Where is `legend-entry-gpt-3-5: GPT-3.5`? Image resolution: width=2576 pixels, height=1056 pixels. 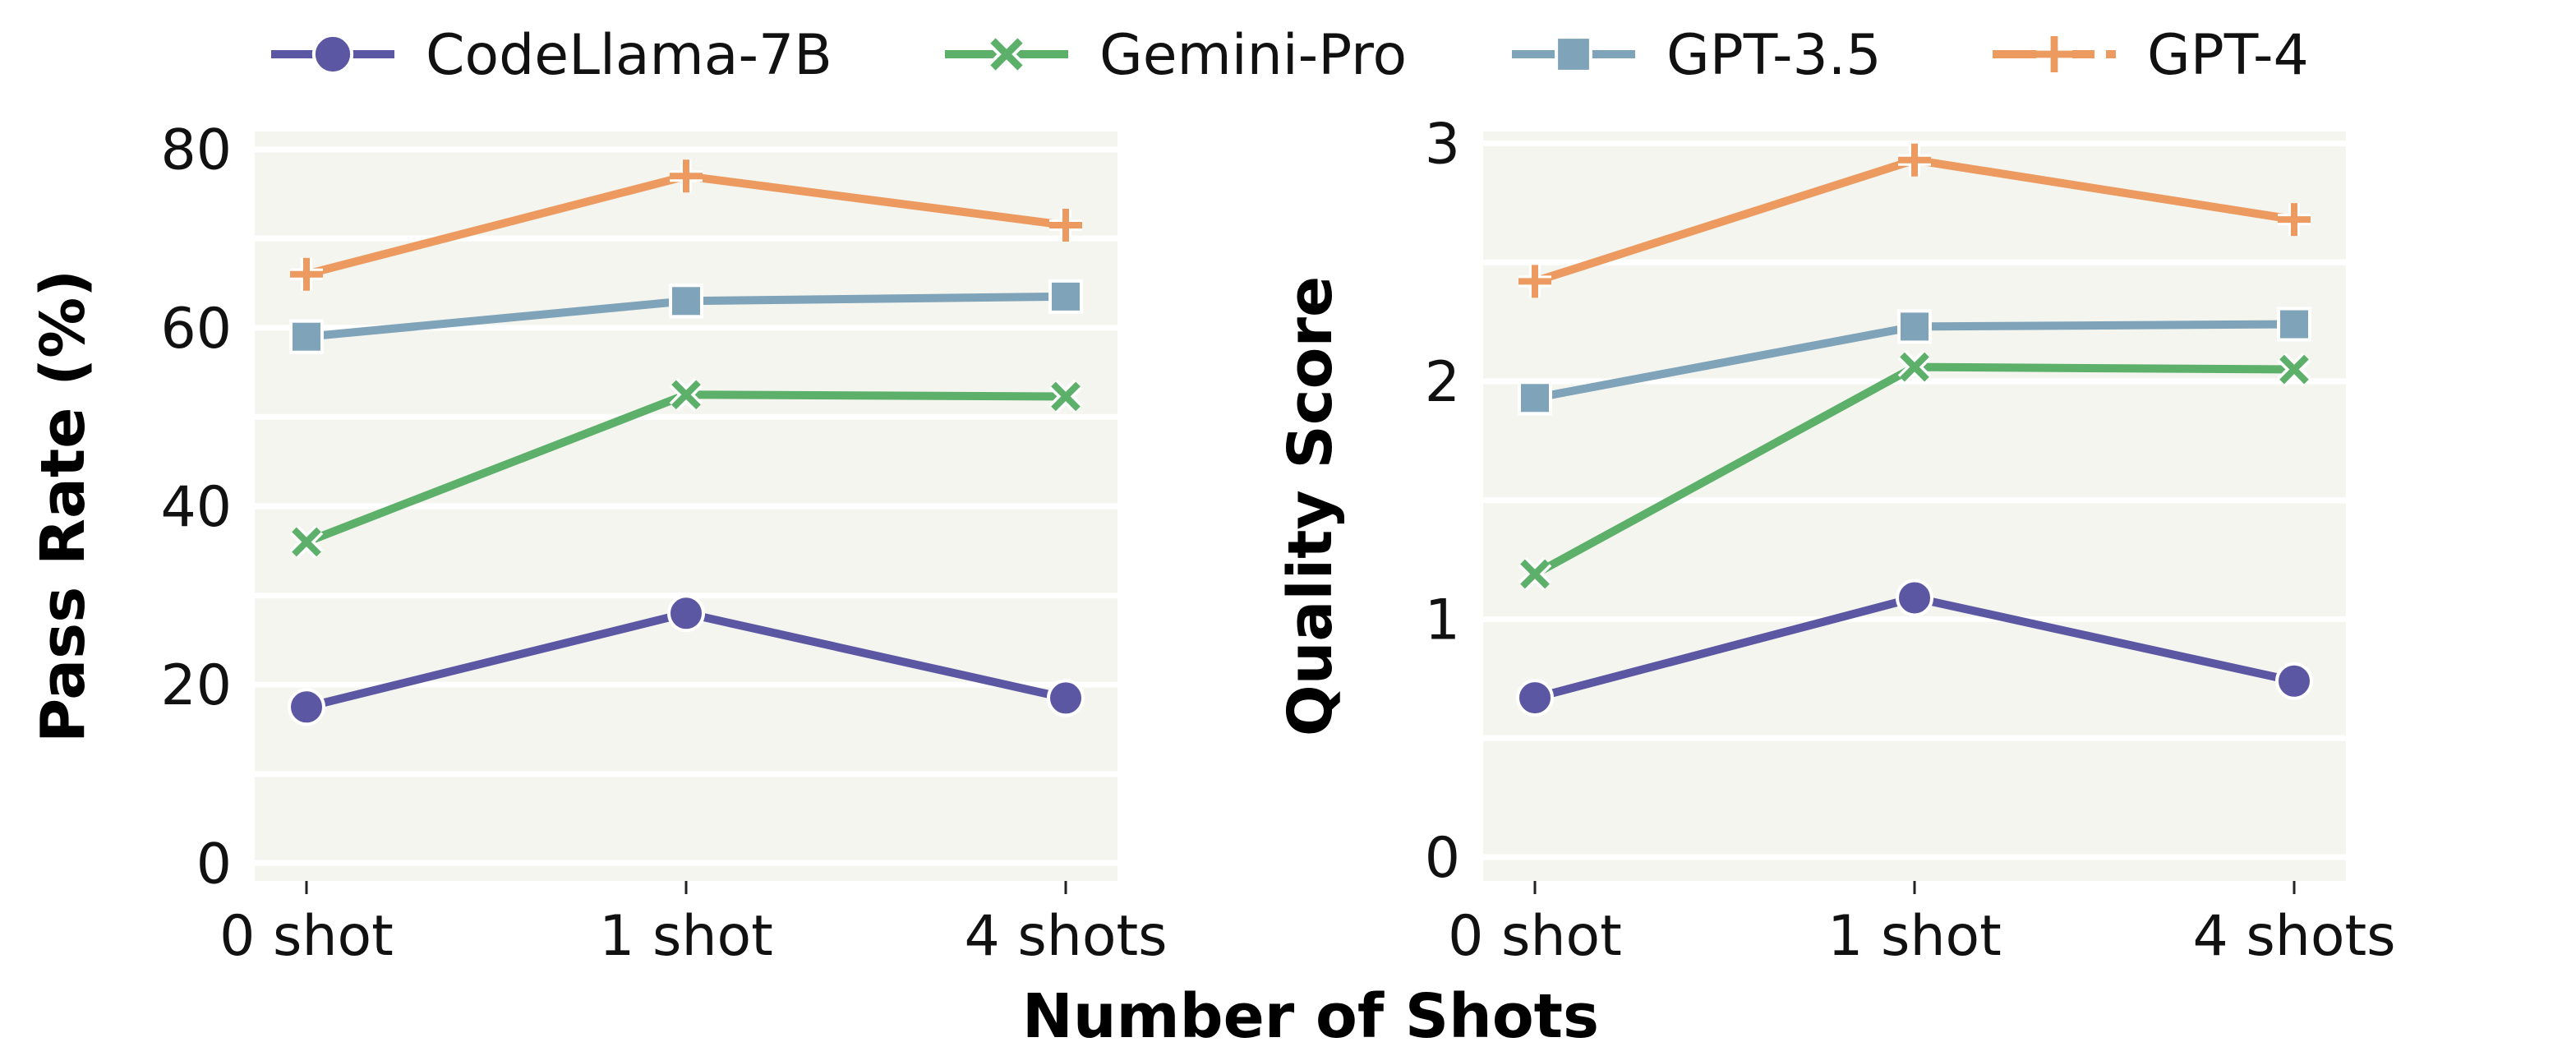
legend-entry-gpt-3-5: GPT-3.5 is located at coordinates (1697, 55).